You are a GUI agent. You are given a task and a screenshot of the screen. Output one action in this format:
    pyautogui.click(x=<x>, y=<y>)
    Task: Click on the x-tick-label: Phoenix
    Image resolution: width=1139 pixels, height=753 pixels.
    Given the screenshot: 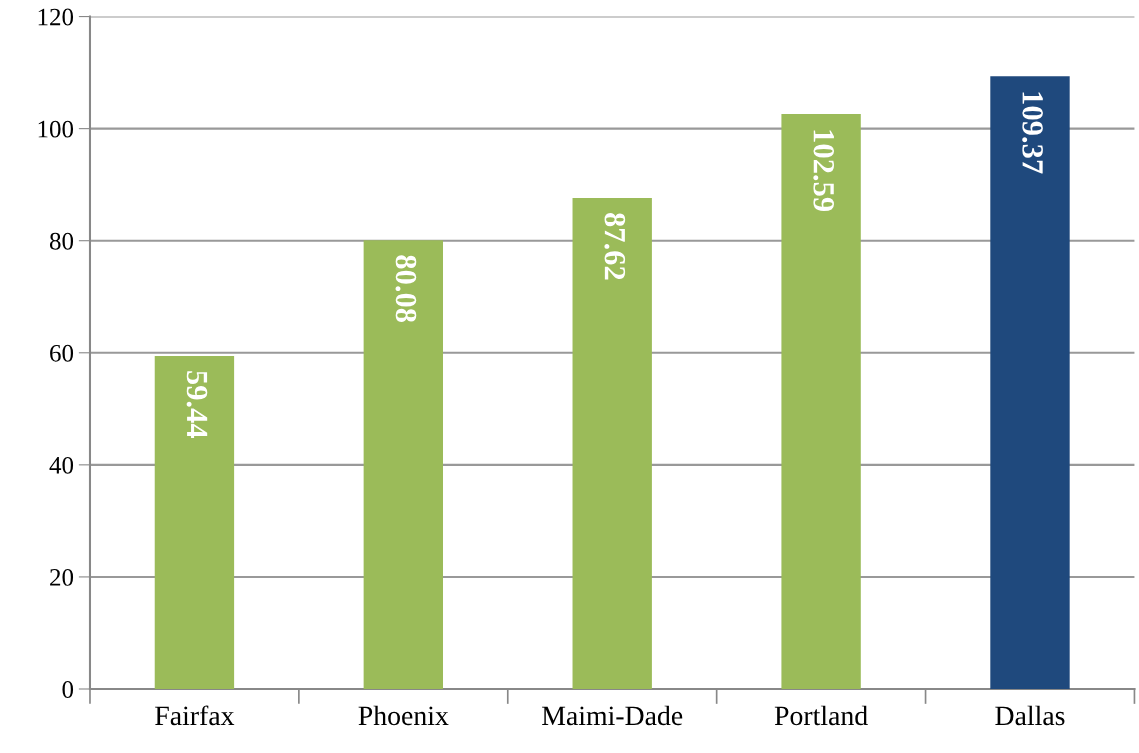 What is the action you would take?
    pyautogui.click(x=403, y=715)
    